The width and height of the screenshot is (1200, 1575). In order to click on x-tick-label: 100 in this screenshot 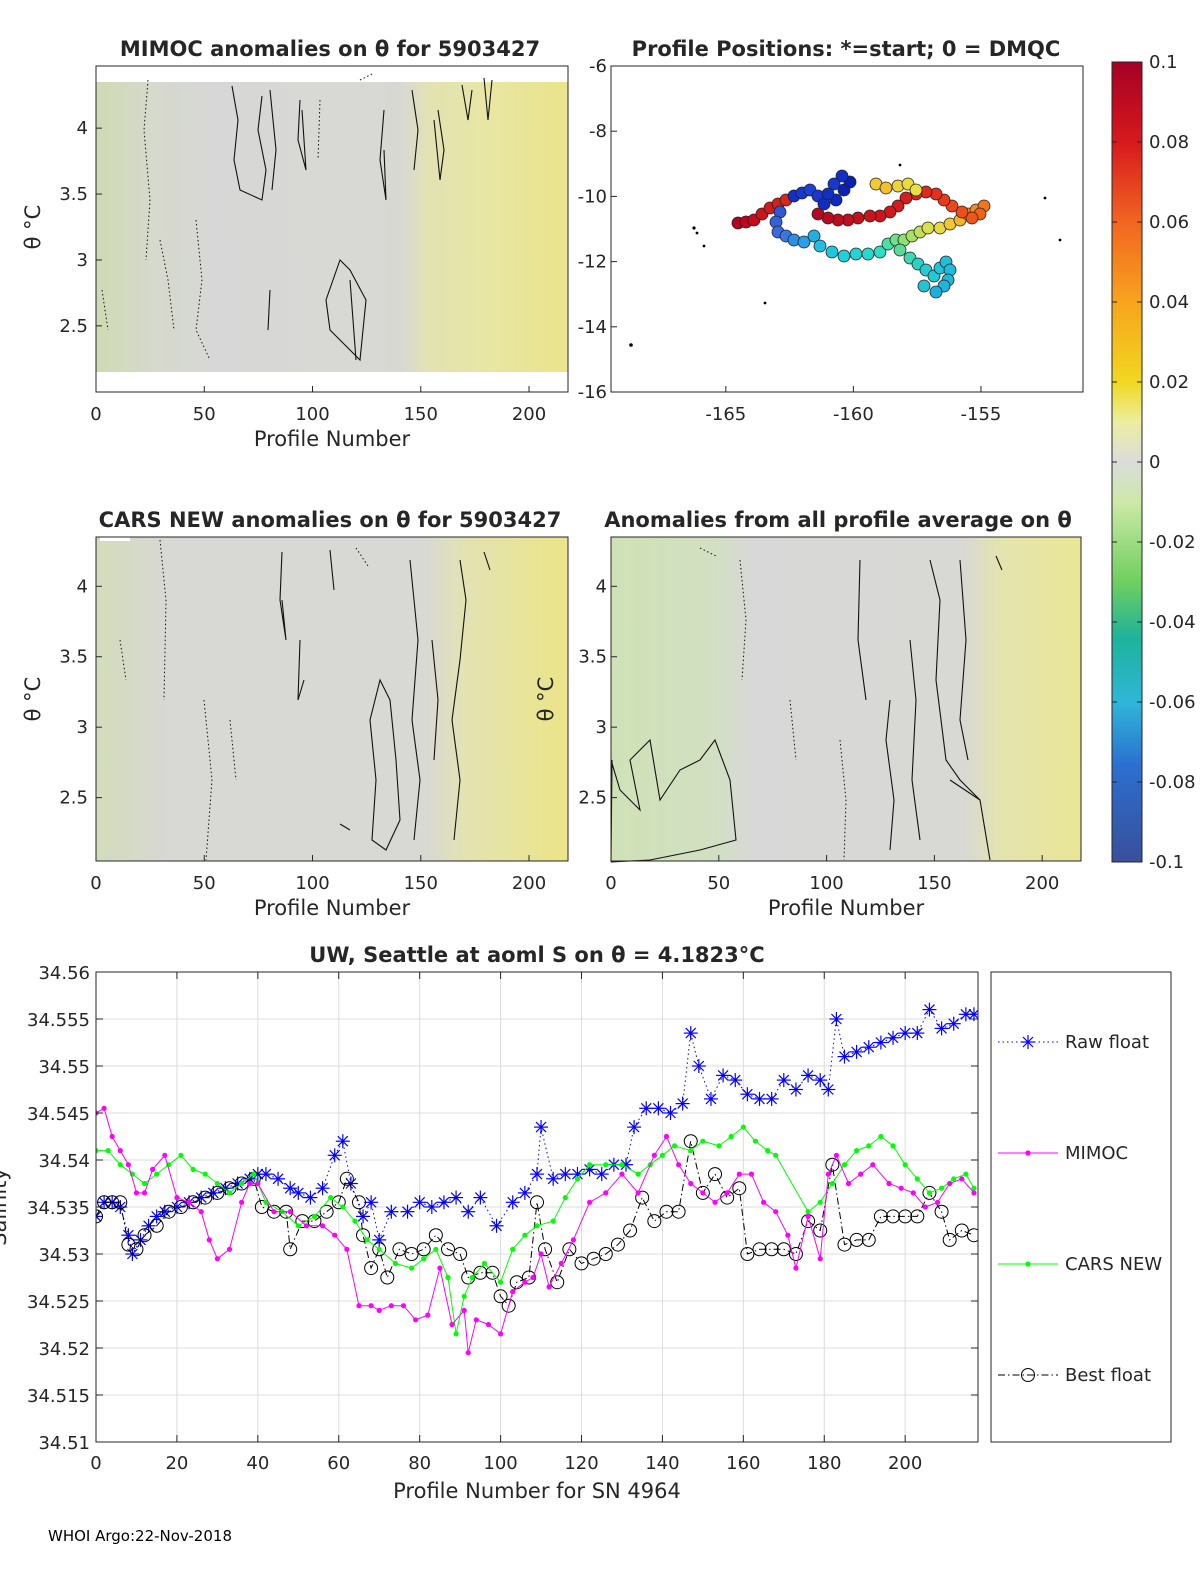, I will do `click(500, 1463)`.